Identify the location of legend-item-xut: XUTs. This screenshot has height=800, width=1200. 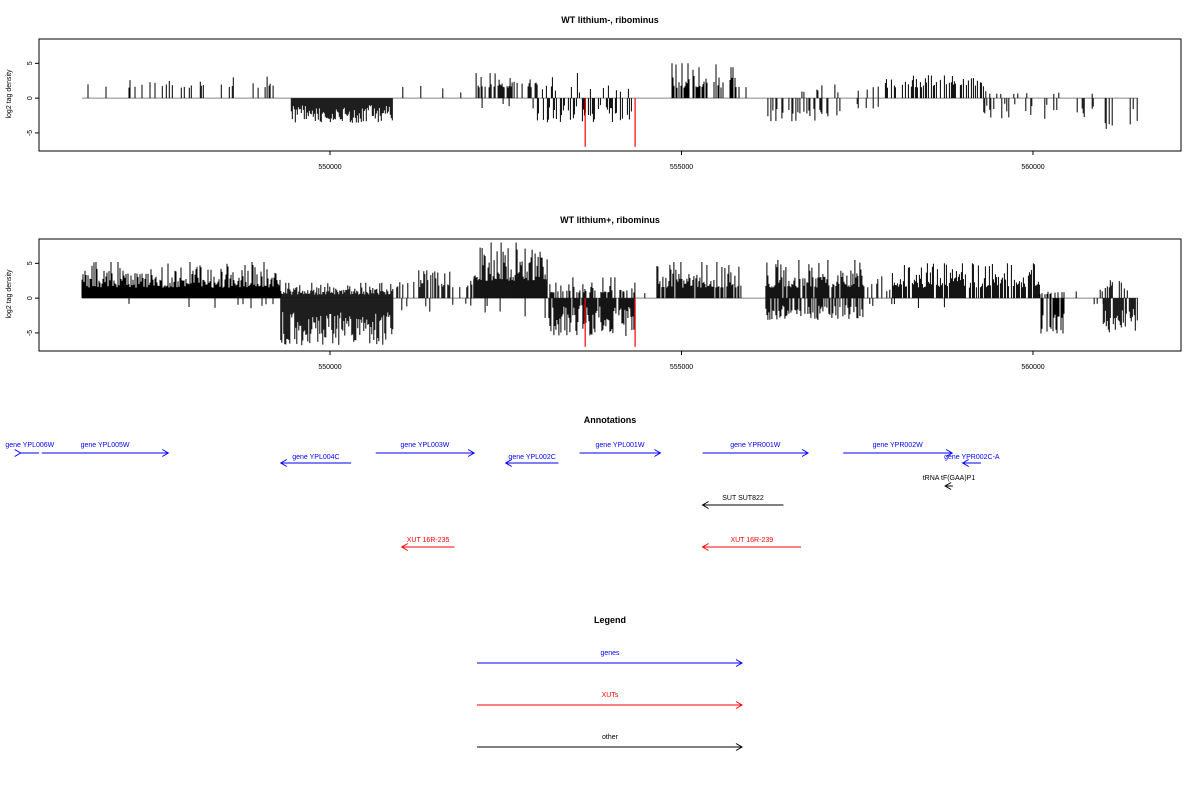
(610, 700).